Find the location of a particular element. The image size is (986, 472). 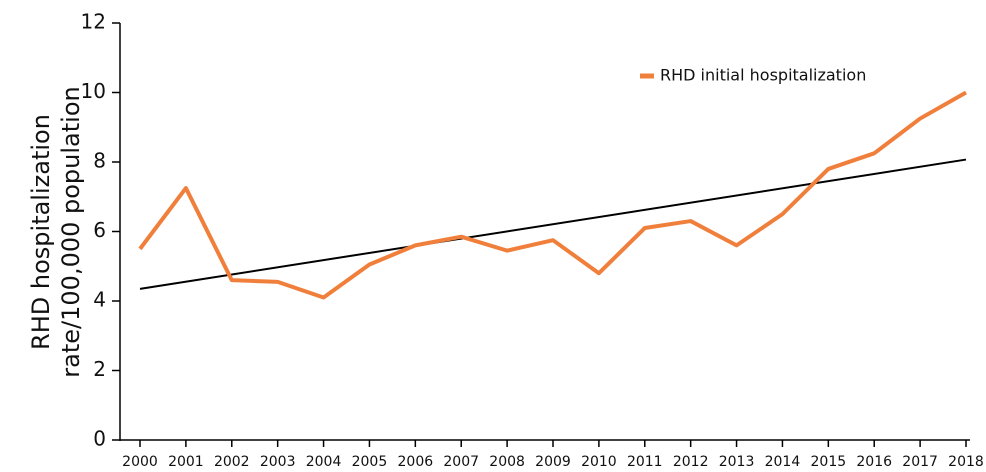

x-tick-label: 2016 is located at coordinates (874, 462).